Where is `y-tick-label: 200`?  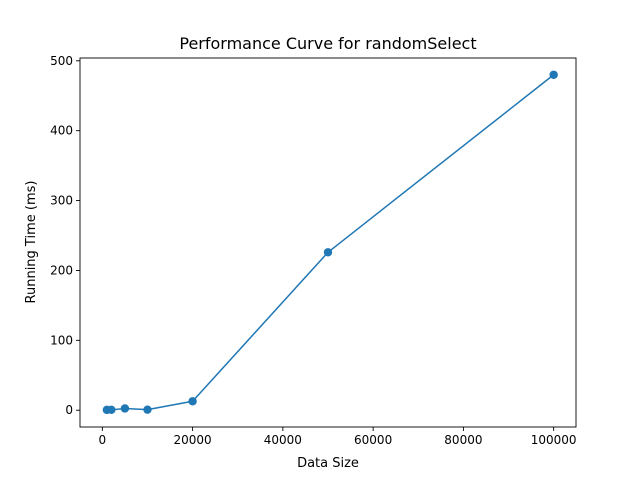 y-tick-label: 200 is located at coordinates (61, 270).